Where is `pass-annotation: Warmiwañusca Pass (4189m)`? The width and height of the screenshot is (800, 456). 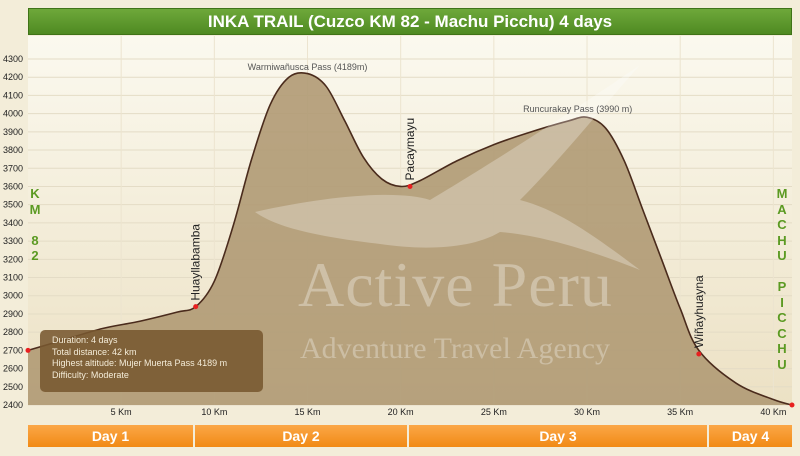 pass-annotation: Warmiwañusca Pass (4189m) is located at coordinates (308, 67).